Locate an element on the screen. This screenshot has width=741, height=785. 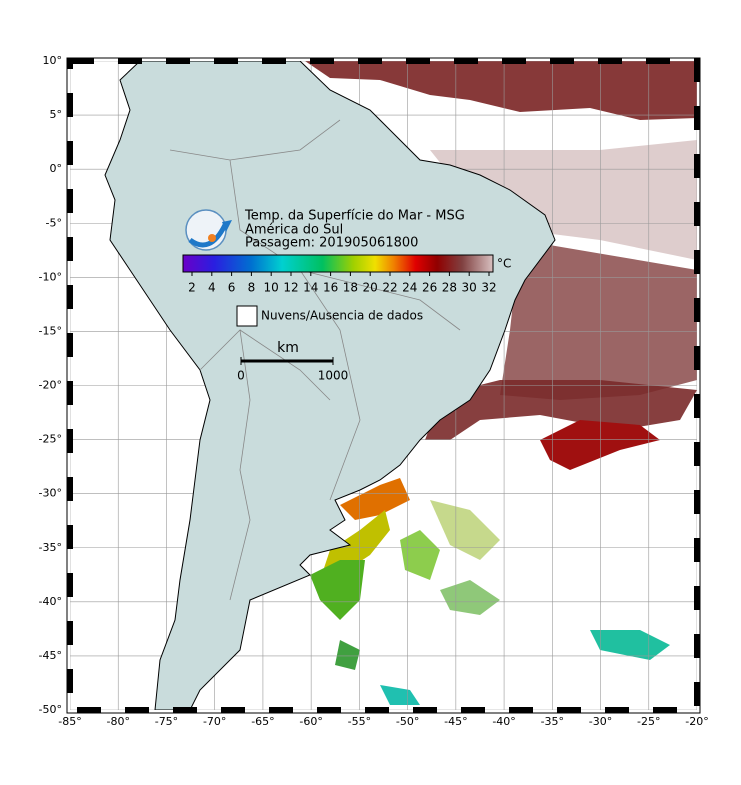
colorbar-tick-label: 20 is located at coordinates (370, 288).